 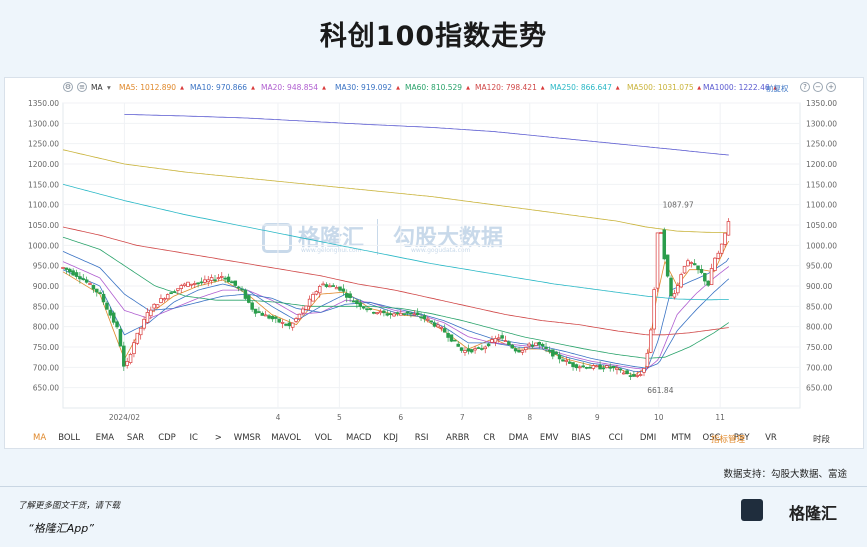 I want to click on x-tick-label: 4, so click(x=278, y=417).